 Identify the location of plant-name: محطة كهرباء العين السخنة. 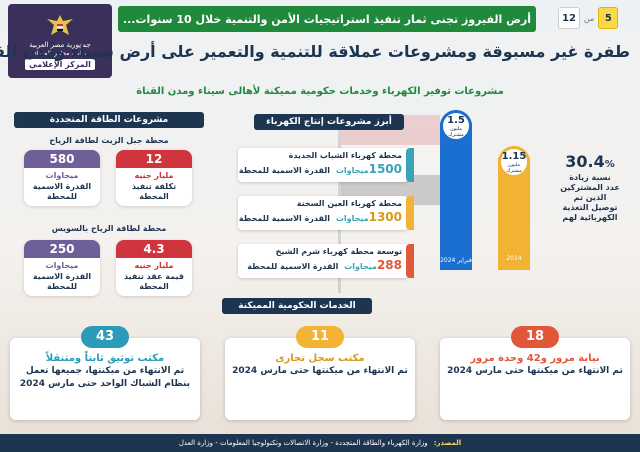
(349, 203).